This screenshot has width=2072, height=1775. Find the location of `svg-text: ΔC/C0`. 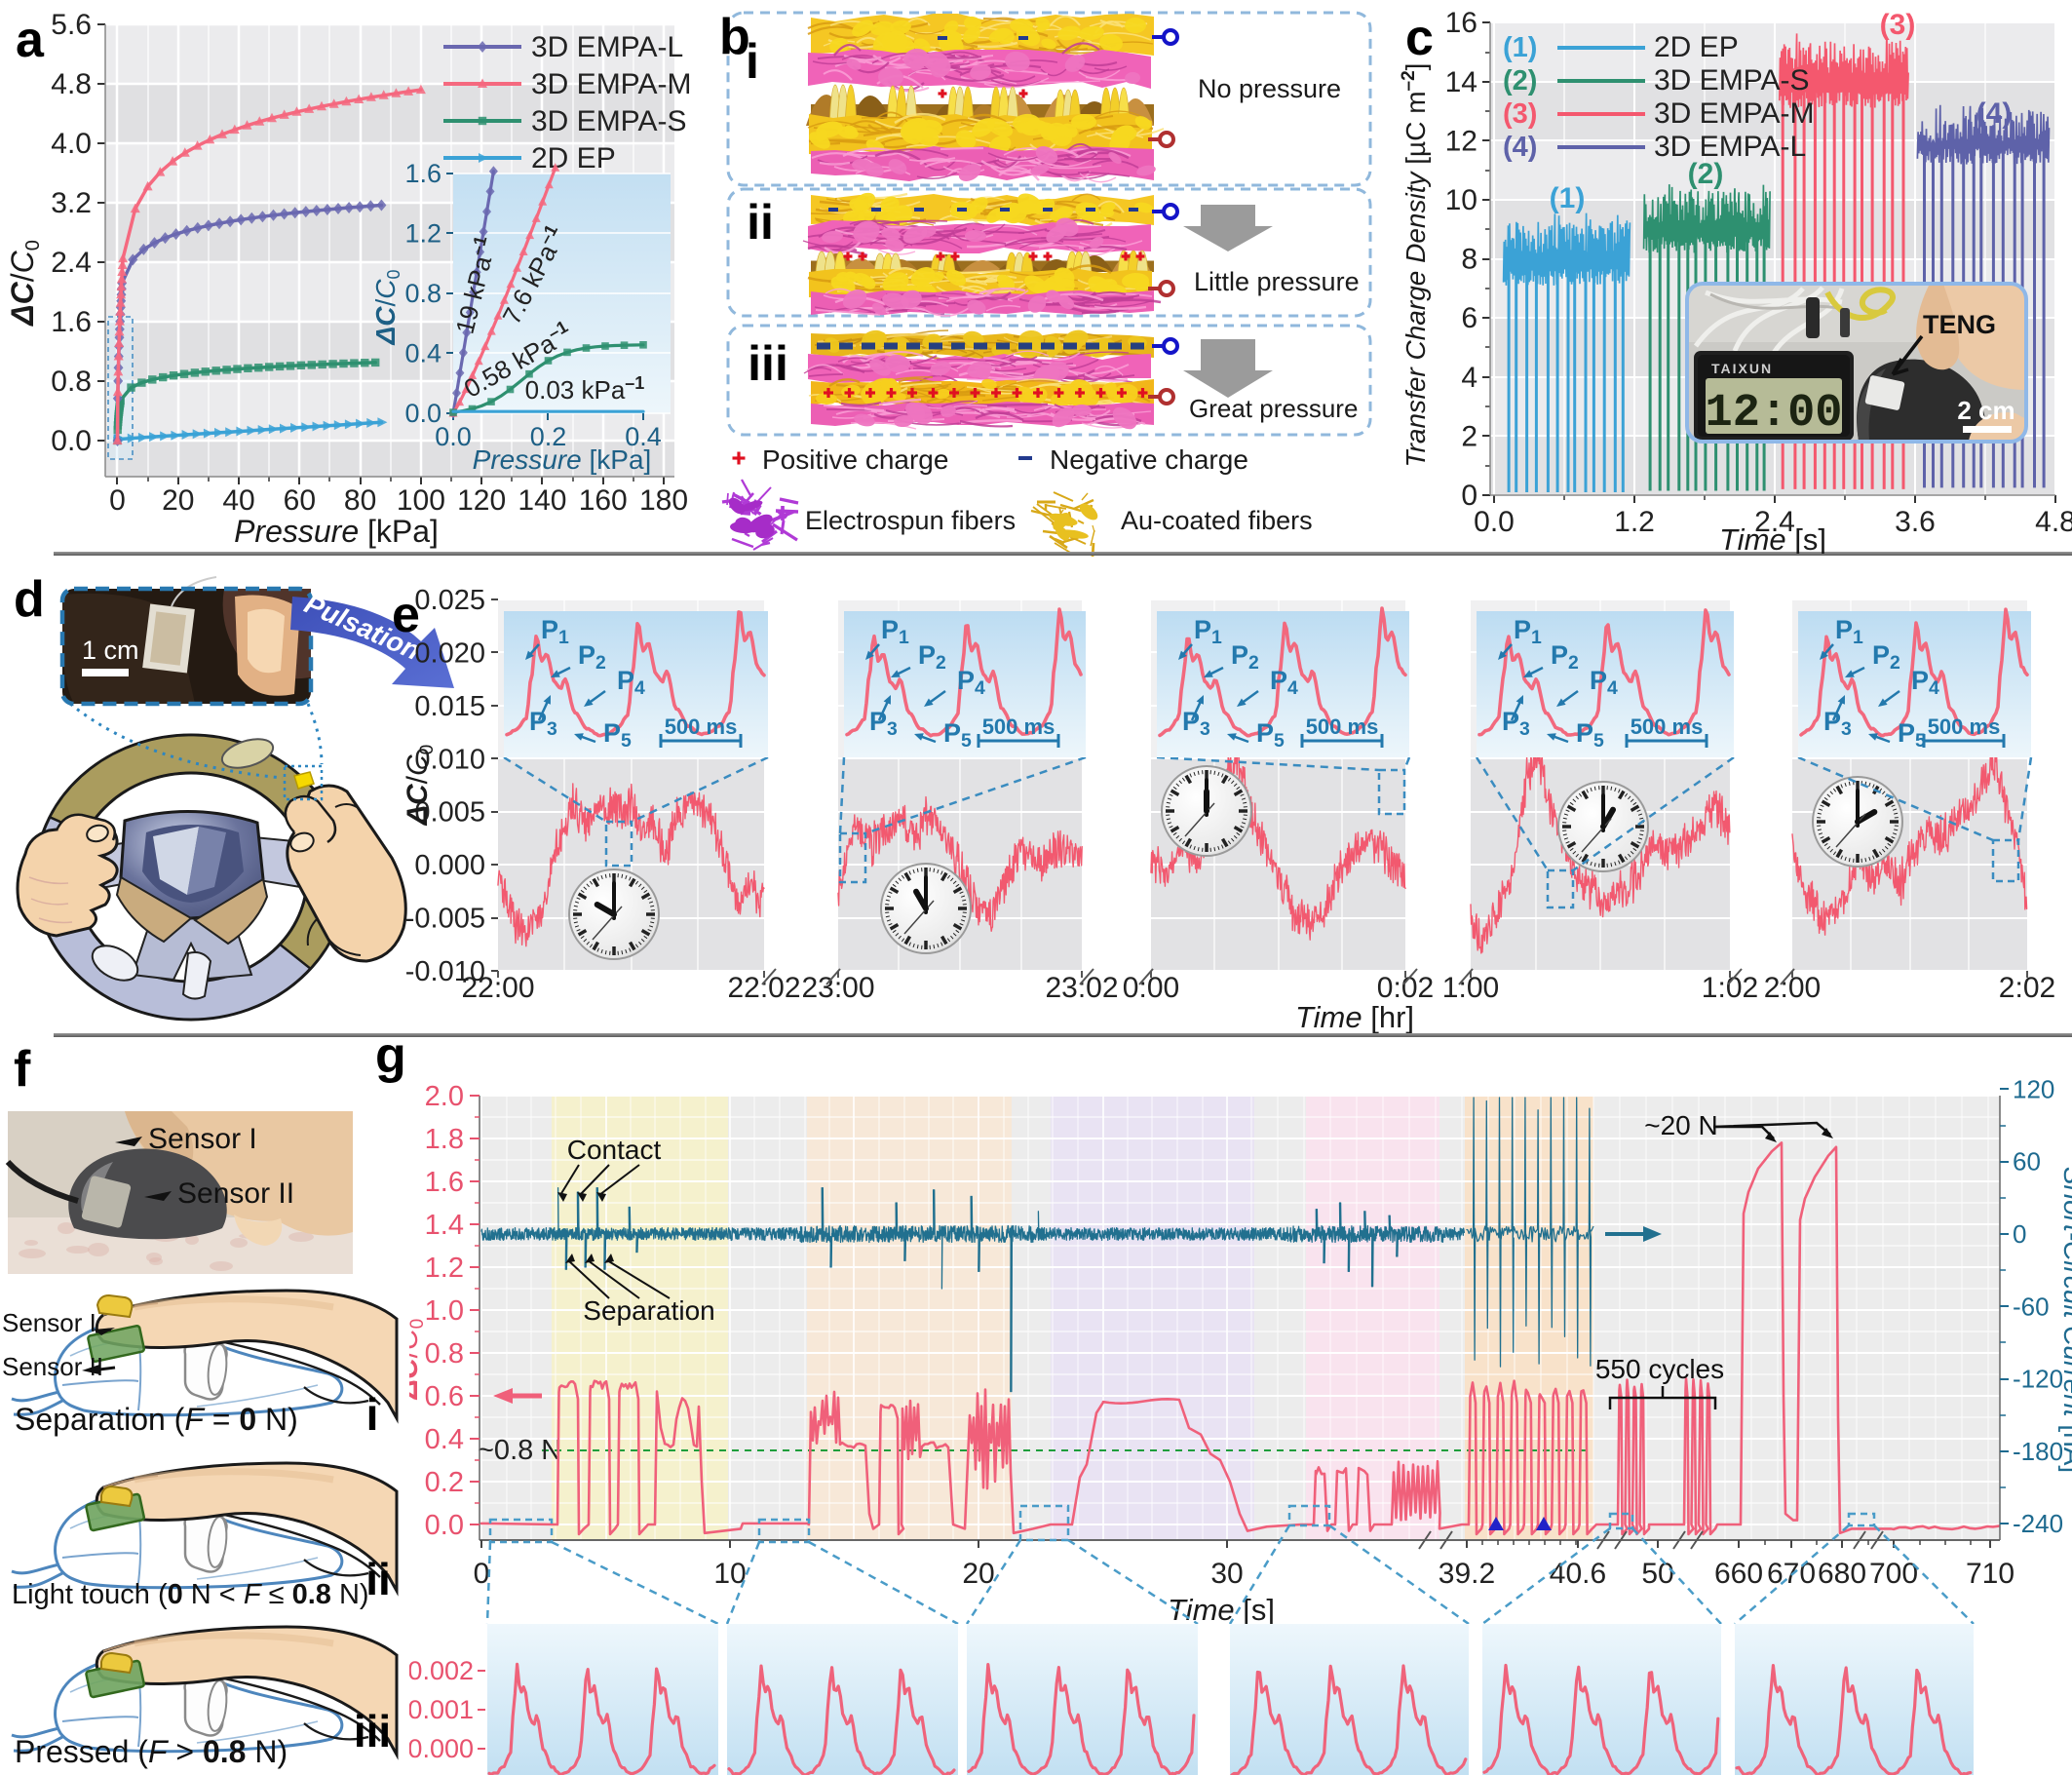

svg-text: ΔC/C0 is located at coordinates (420, 786).